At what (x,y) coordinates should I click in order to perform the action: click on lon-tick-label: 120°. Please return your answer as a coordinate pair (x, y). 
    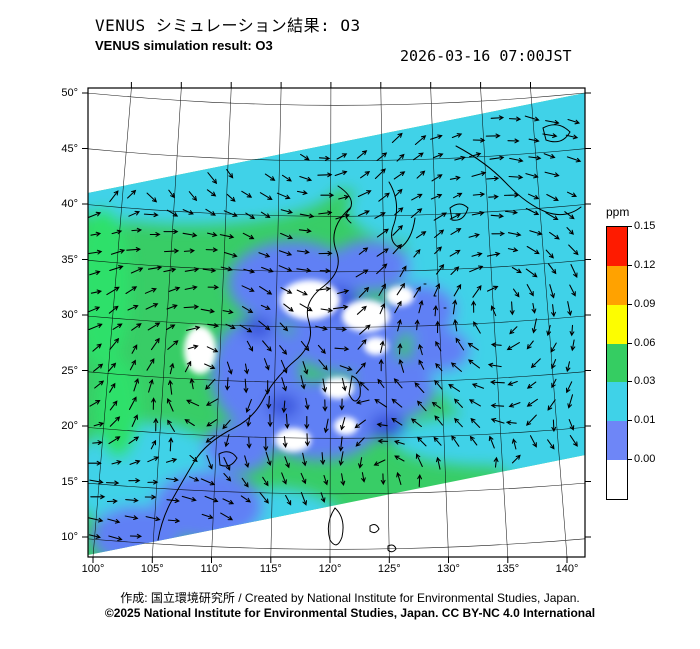
    Looking at the image, I should click on (330, 569).